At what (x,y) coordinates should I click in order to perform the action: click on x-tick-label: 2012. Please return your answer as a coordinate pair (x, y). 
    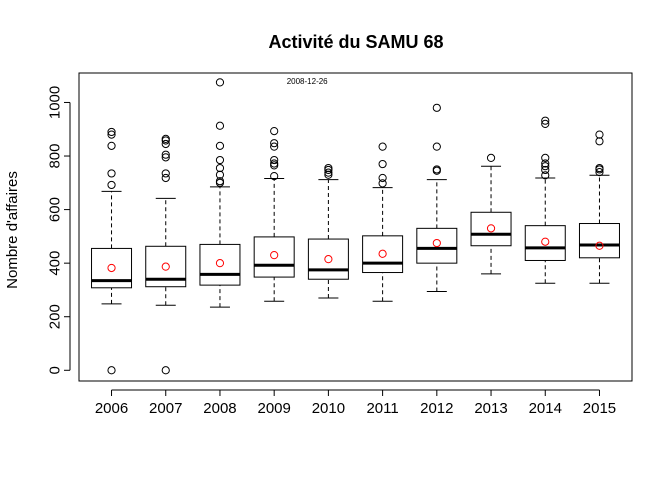
    Looking at the image, I should click on (436, 408).